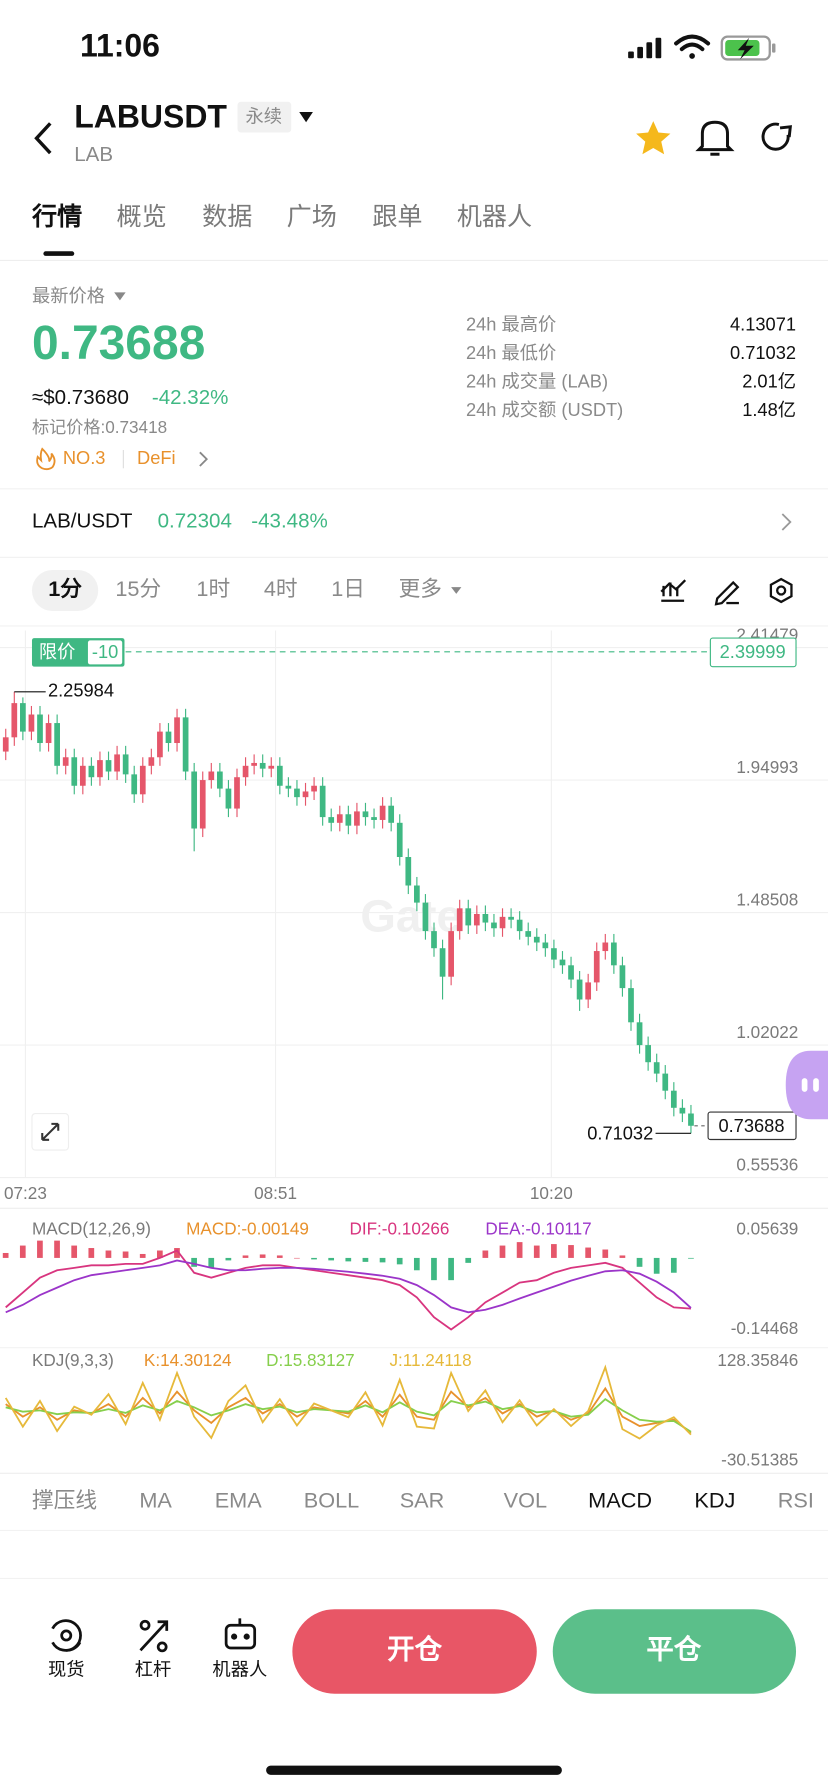 This screenshot has height=1792, width=828. What do you see at coordinates (348, 588) in the screenshot?
I see `interval: 1日` at bounding box center [348, 588].